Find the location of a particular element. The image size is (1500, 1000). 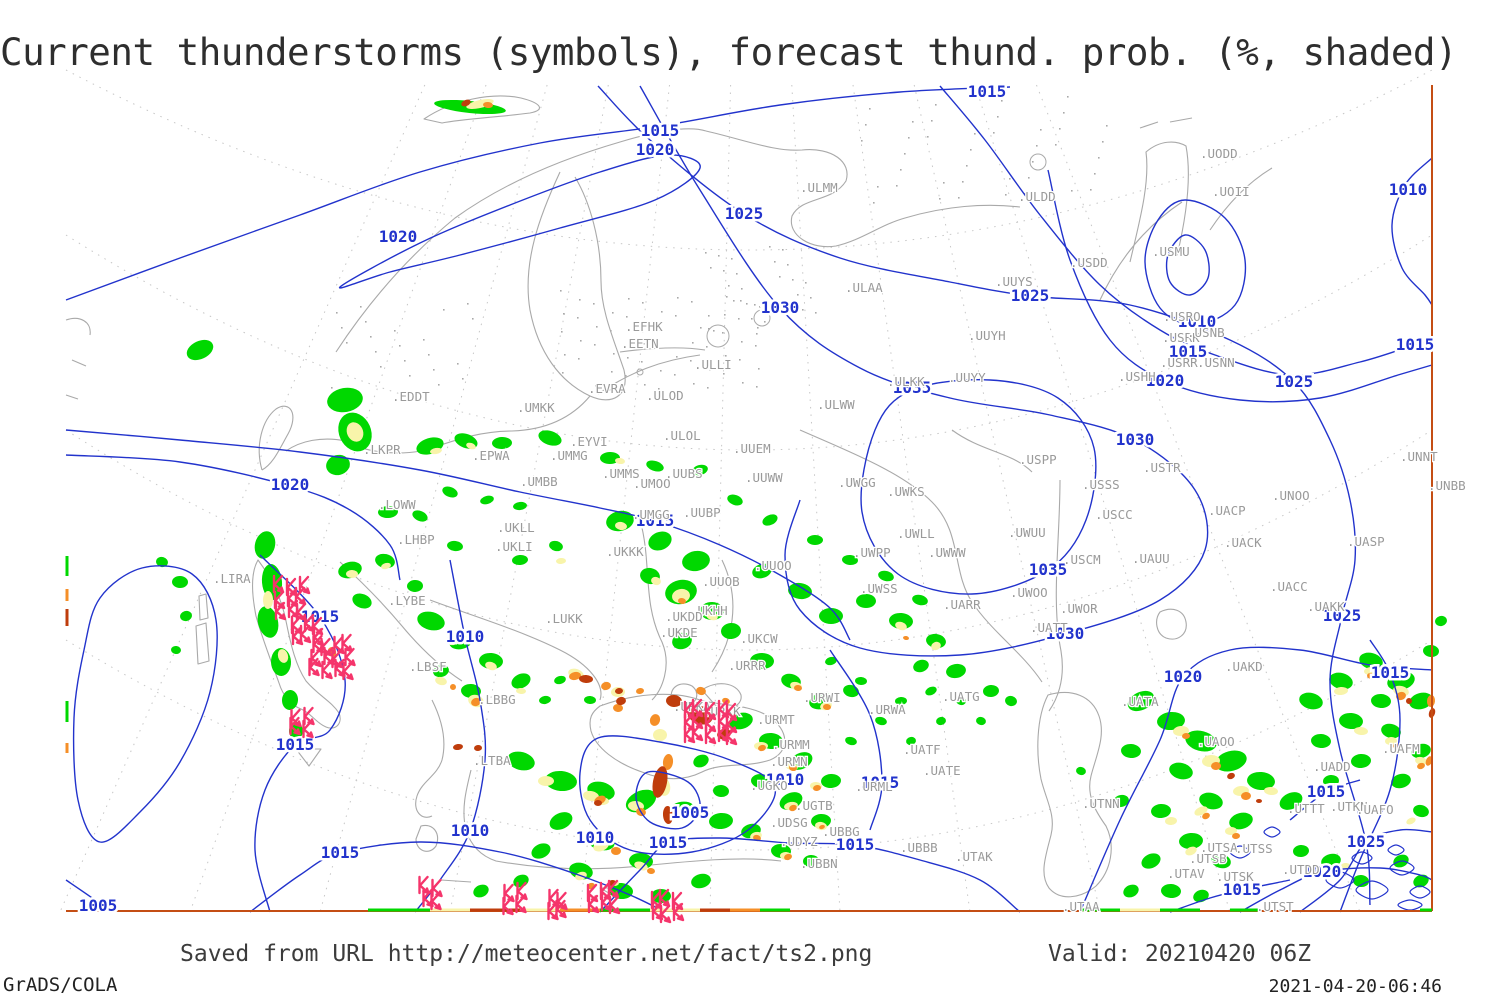

station-id-label: .UAFM is located at coordinates (1401, 748).